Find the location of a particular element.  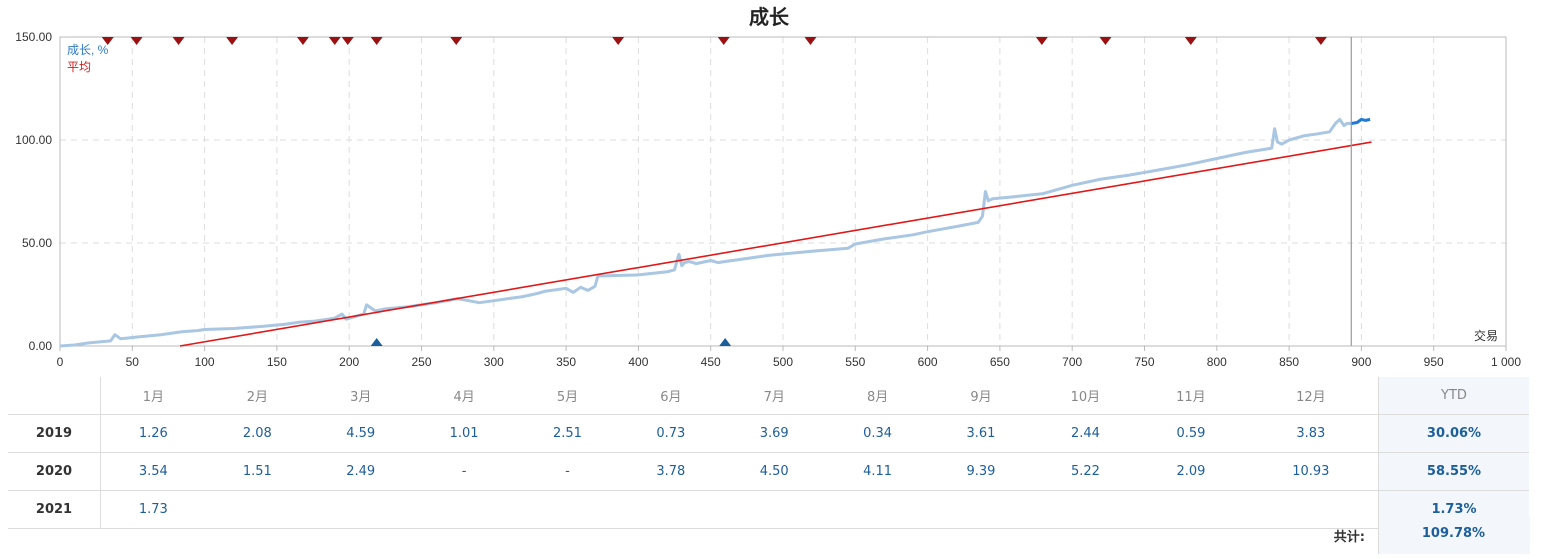

x-tick-label: 100 is located at coordinates (205, 362).